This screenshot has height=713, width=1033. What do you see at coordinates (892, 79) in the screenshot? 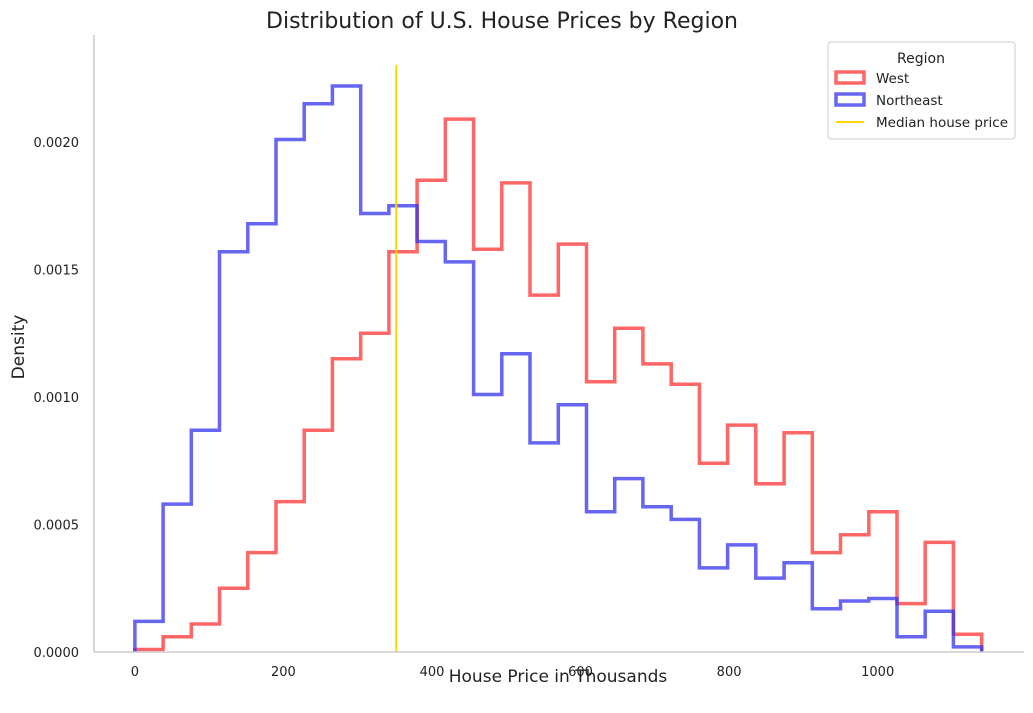
I see `legend-label-west: West` at bounding box center [892, 79].